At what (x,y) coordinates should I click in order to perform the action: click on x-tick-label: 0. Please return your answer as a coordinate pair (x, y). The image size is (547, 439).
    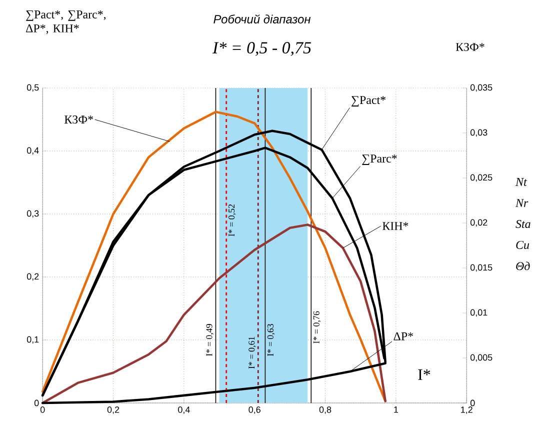
    Looking at the image, I should click on (42, 409).